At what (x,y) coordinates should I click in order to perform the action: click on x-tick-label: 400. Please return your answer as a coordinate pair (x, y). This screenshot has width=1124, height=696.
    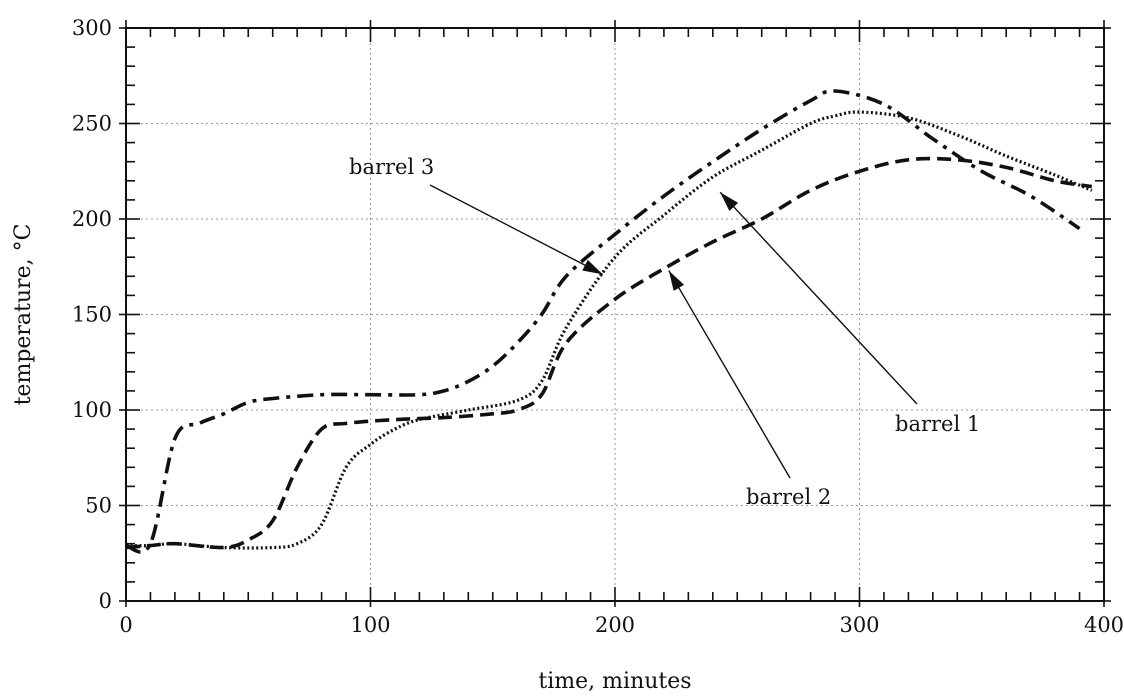
    Looking at the image, I should click on (1104, 625).